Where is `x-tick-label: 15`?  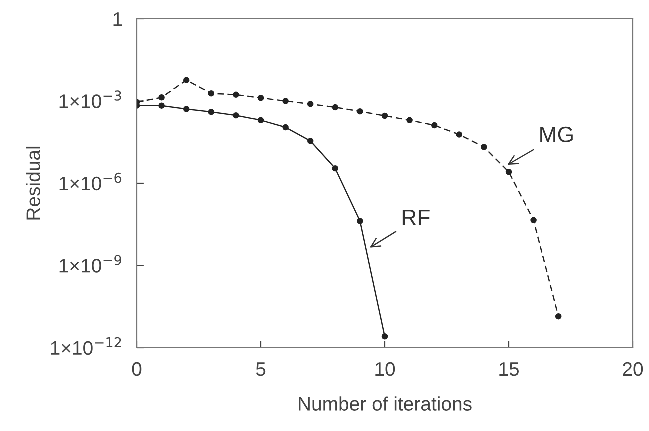
x-tick-label: 15 is located at coordinates (509, 369).